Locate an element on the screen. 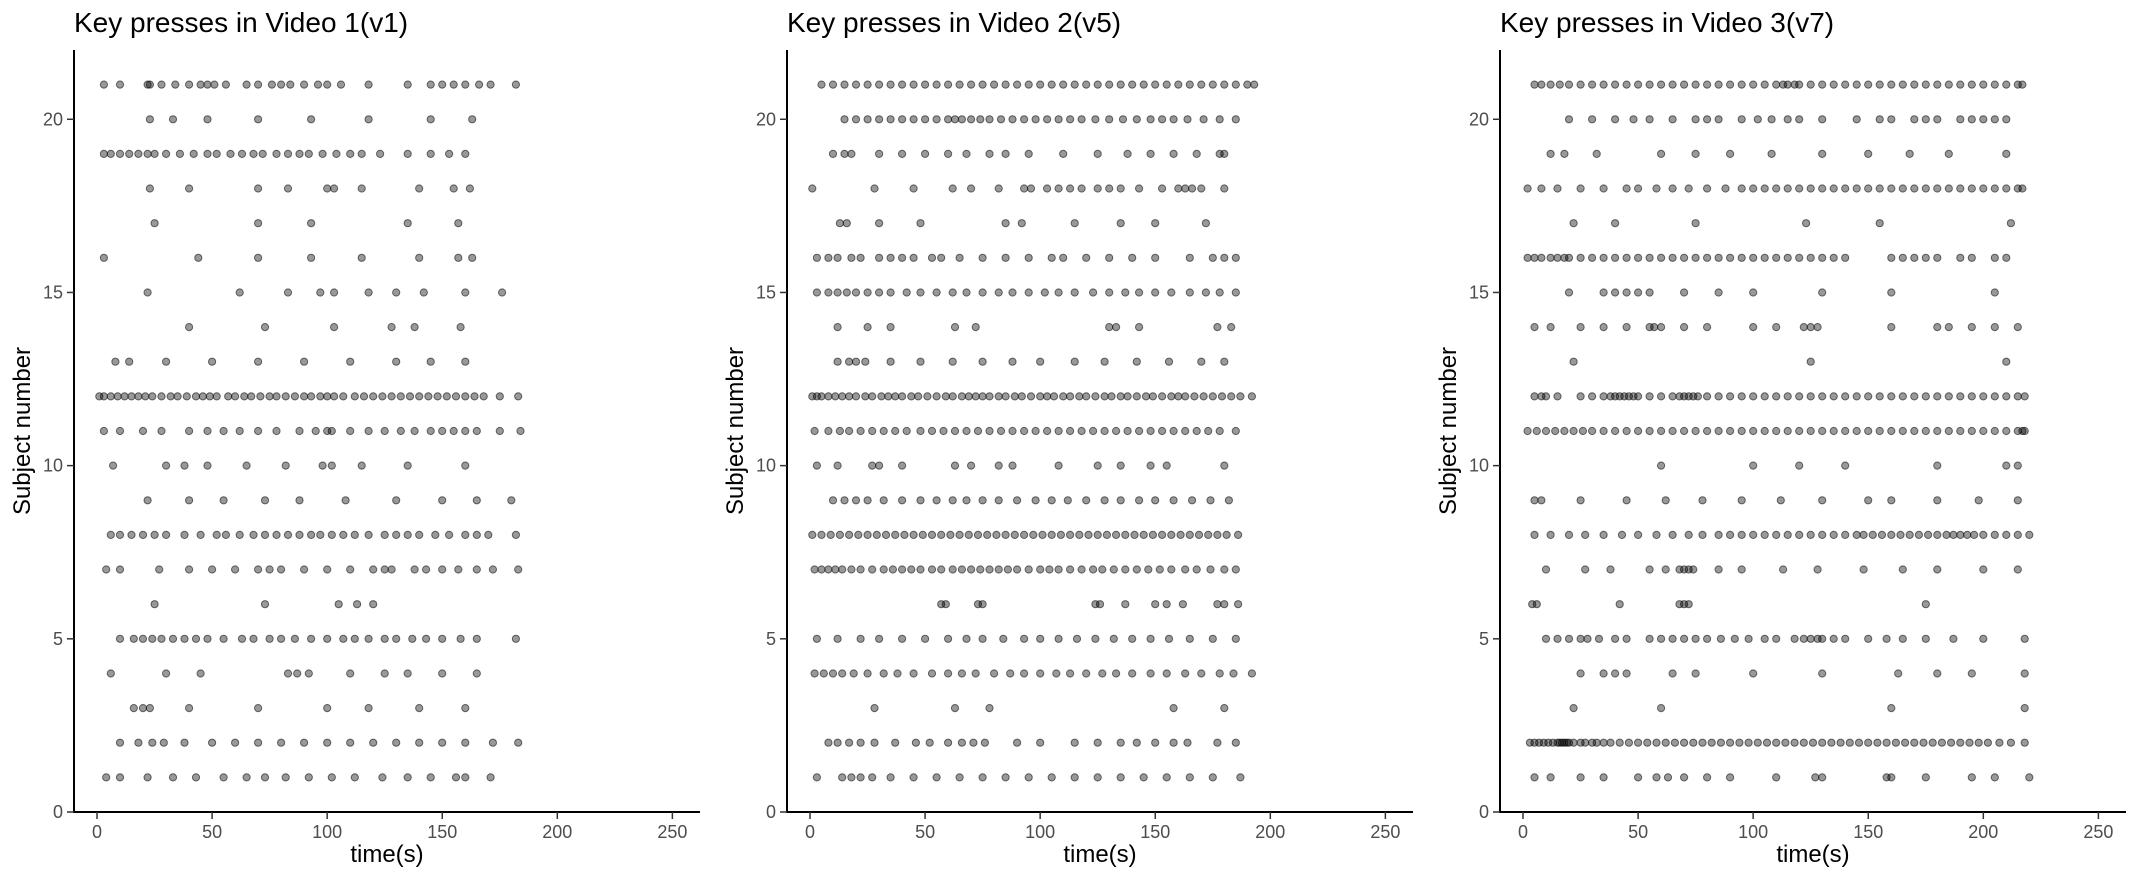  y-tick-label: 15 is located at coordinates (766, 292).